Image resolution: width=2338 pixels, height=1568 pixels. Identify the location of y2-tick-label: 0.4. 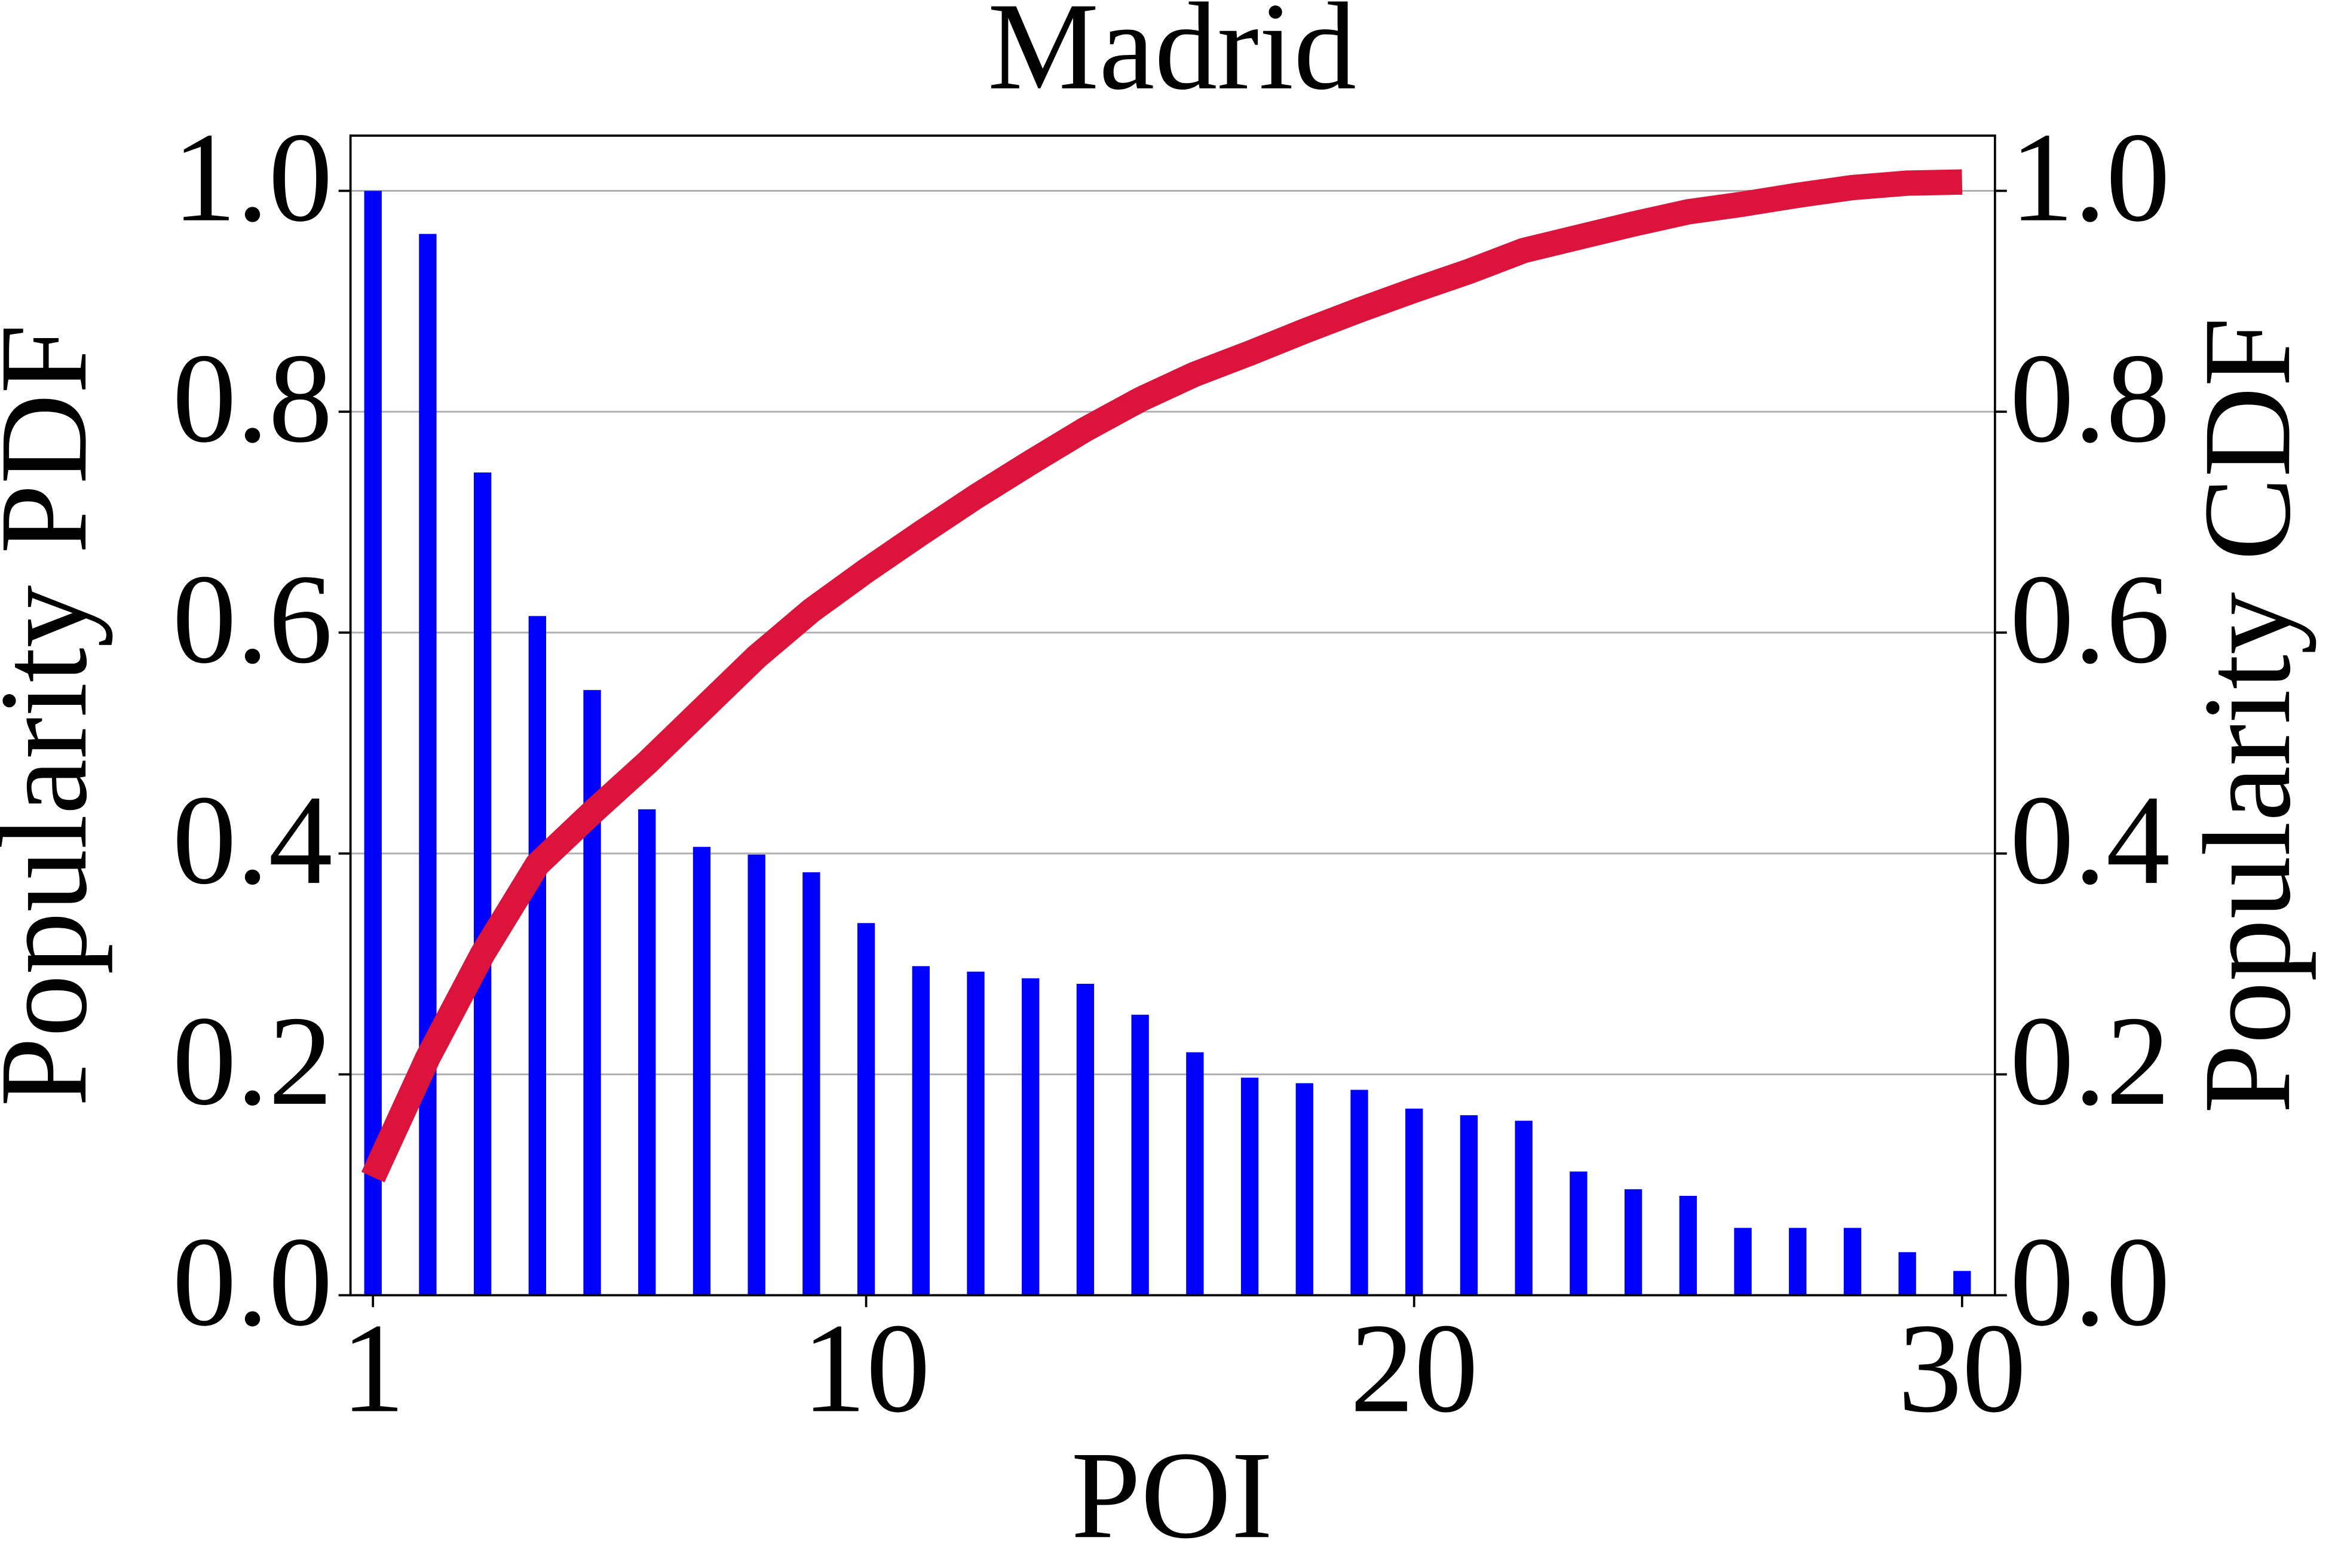
(2090, 840).